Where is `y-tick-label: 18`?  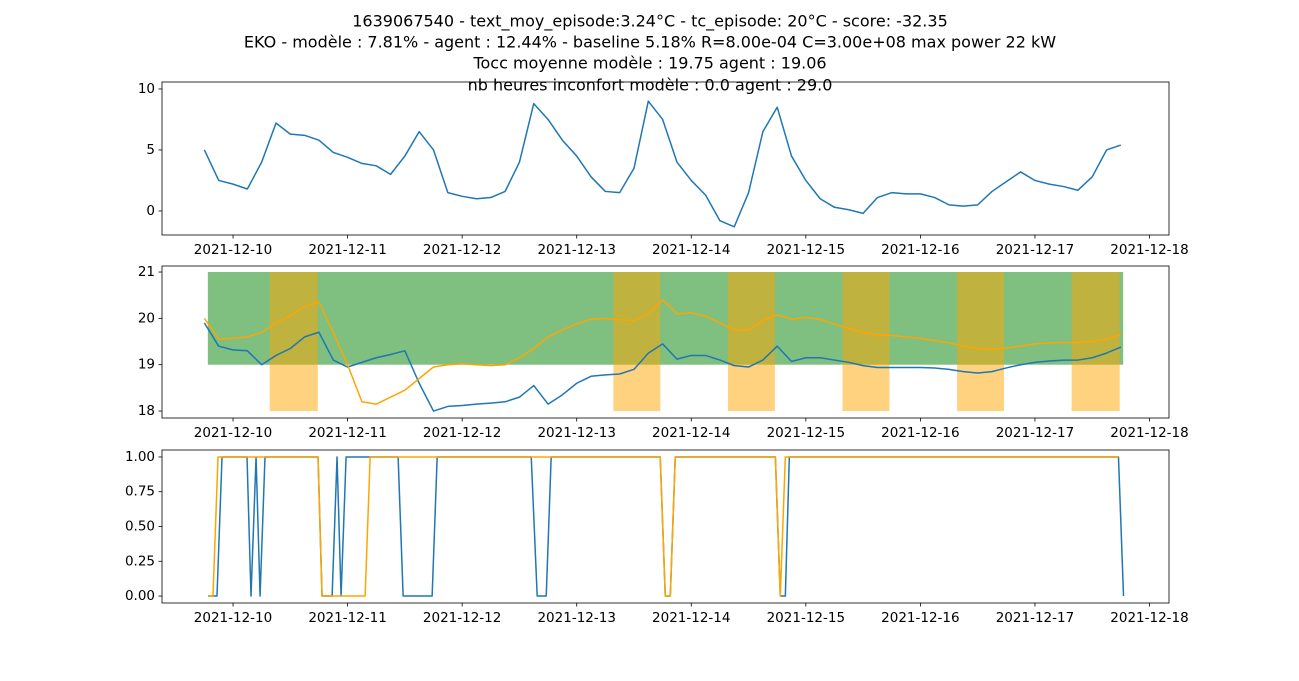 y-tick-label: 18 is located at coordinates (146, 411).